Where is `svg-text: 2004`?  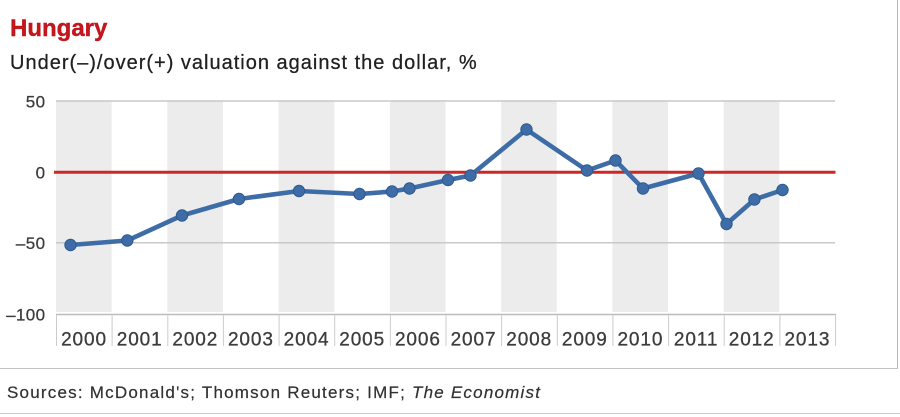 svg-text: 2004 is located at coordinates (307, 340).